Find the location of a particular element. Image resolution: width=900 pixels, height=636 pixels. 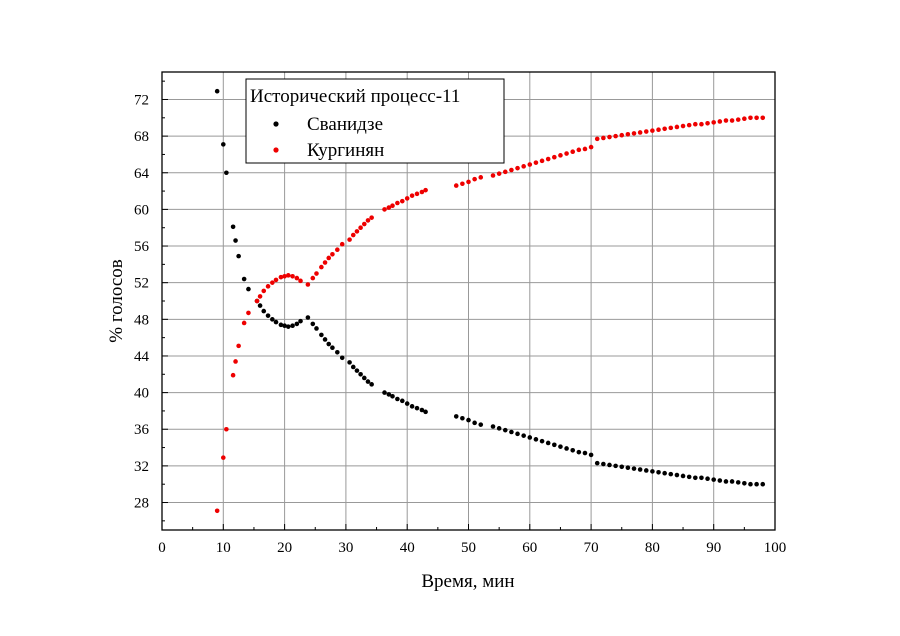

x-tick-label: 50 is located at coordinates (468, 548).